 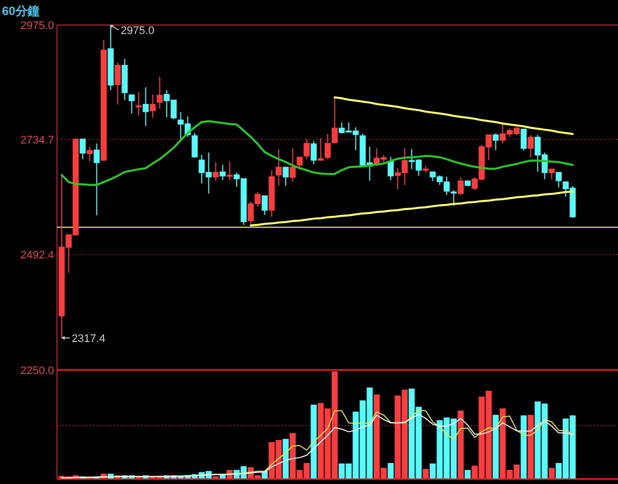 What do you see at coordinates (21, 11) in the screenshot?
I see `chart-title: 60分鐘` at bounding box center [21, 11].